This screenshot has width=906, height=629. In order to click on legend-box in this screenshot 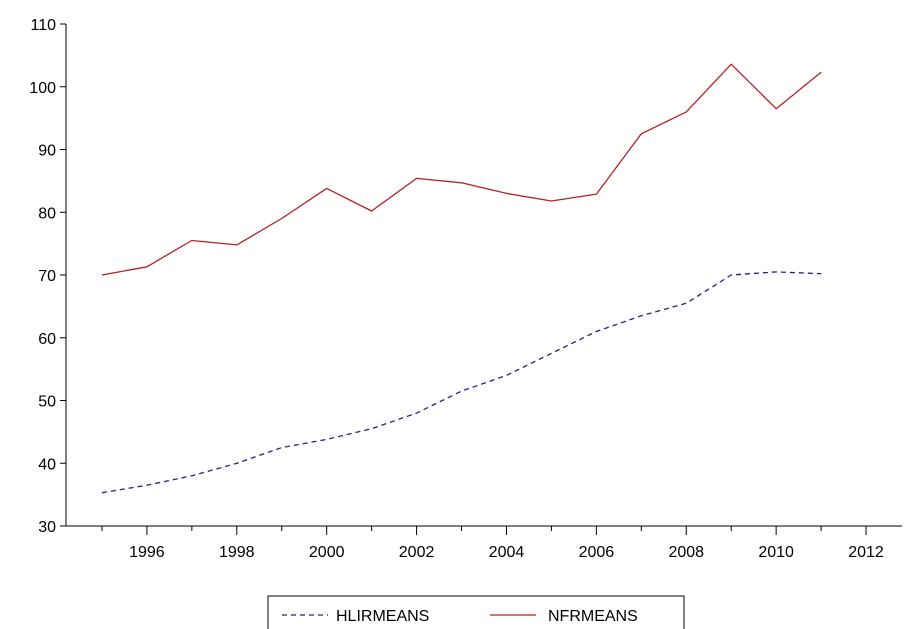, I will do `click(476, 612)`.